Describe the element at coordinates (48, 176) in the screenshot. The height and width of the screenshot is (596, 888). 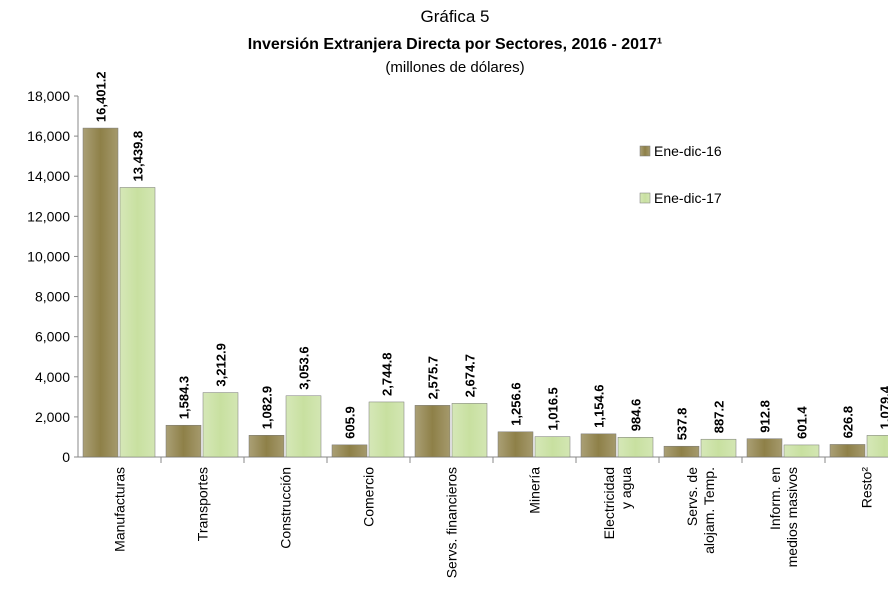
I see `y-tick-label: 14,000` at that location.